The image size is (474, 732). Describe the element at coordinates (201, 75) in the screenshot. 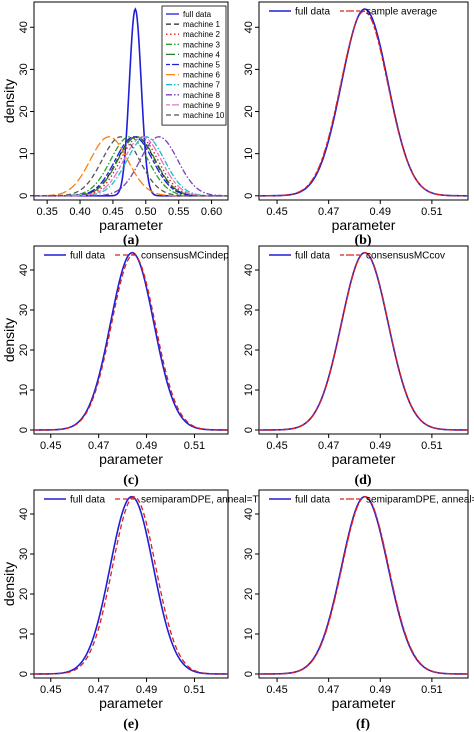

I see `legend-label: machine 6` at that location.